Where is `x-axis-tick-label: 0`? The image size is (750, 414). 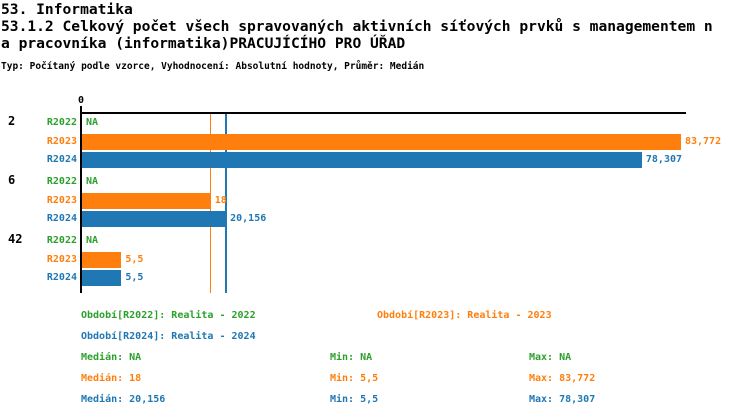 x-axis-tick-label: 0 is located at coordinates (81, 100).